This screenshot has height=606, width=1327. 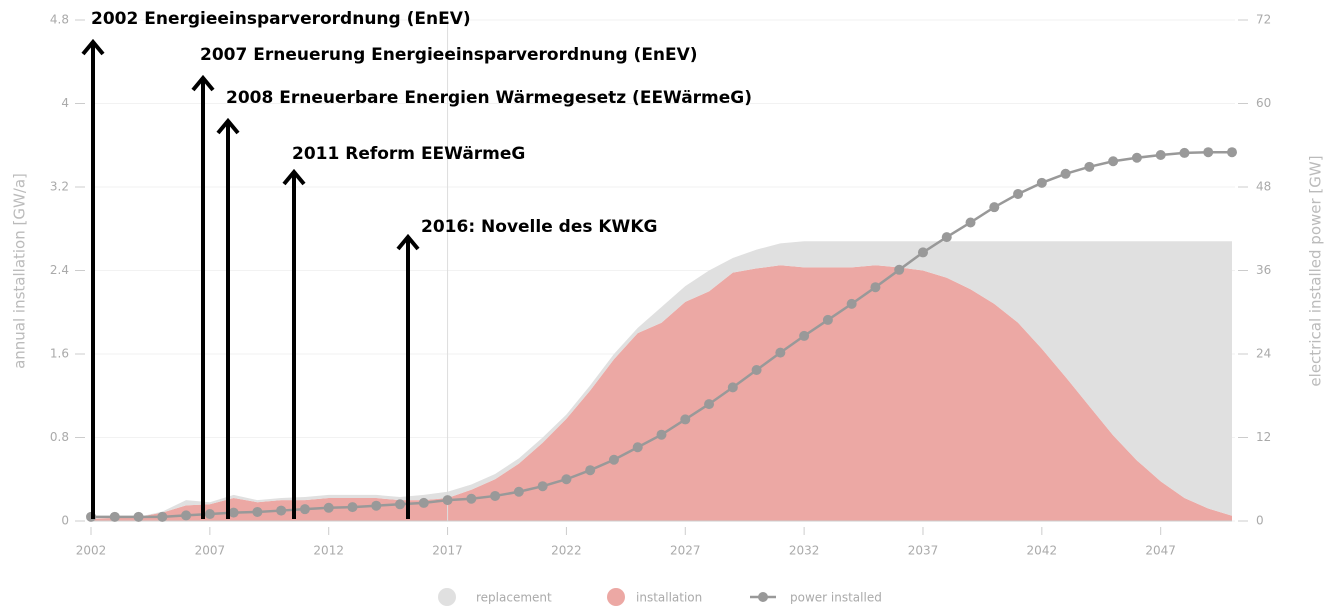 What do you see at coordinates (59, 20) in the screenshot?
I see `y-tick-label: 4.8` at bounding box center [59, 20].